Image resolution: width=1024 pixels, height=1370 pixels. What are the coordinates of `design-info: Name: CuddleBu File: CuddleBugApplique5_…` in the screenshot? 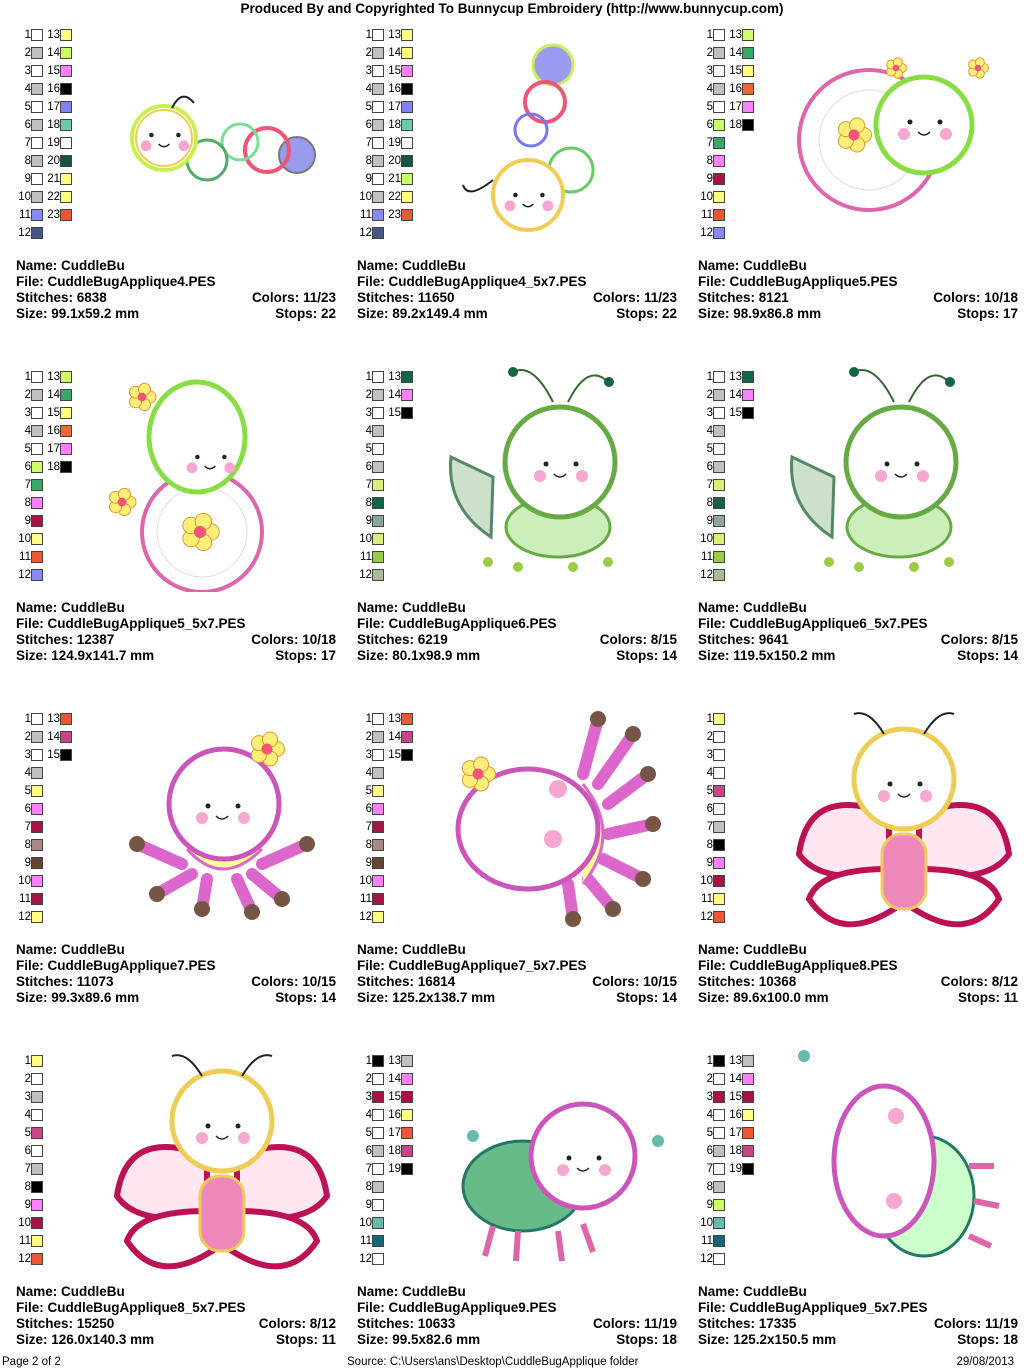 It's located at (176, 631).